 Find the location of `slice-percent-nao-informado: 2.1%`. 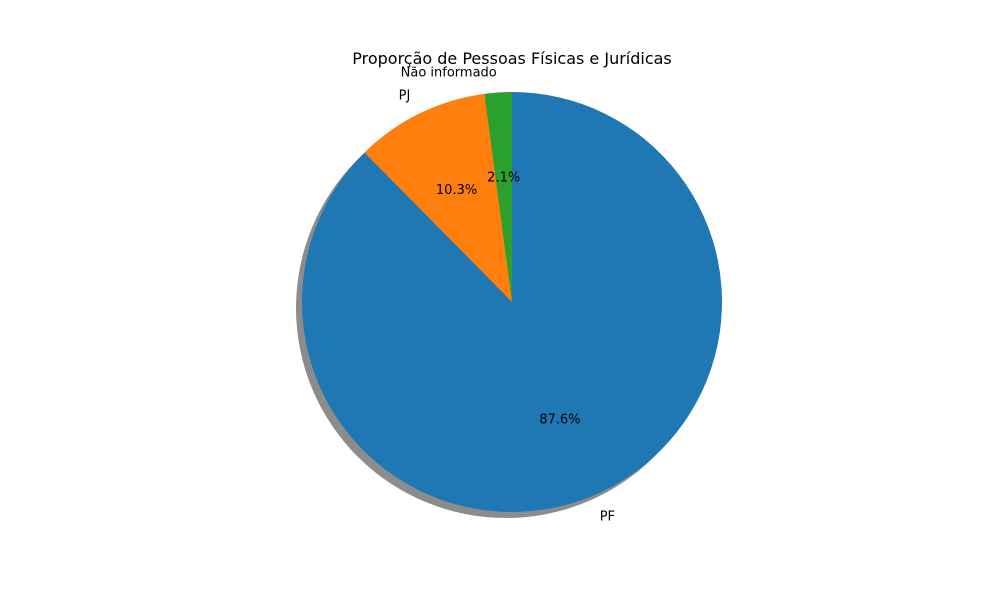

slice-percent-nao-informado: 2.1% is located at coordinates (503, 177).